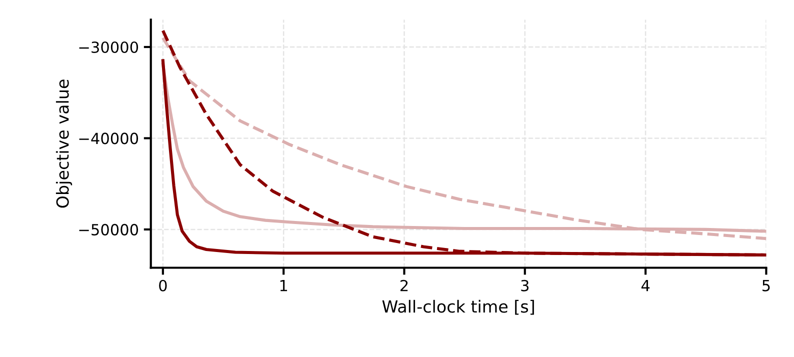 The image size is (794, 357). Describe the element at coordinates (163, 286) in the screenshot. I see `x-tick-label: 0` at that location.